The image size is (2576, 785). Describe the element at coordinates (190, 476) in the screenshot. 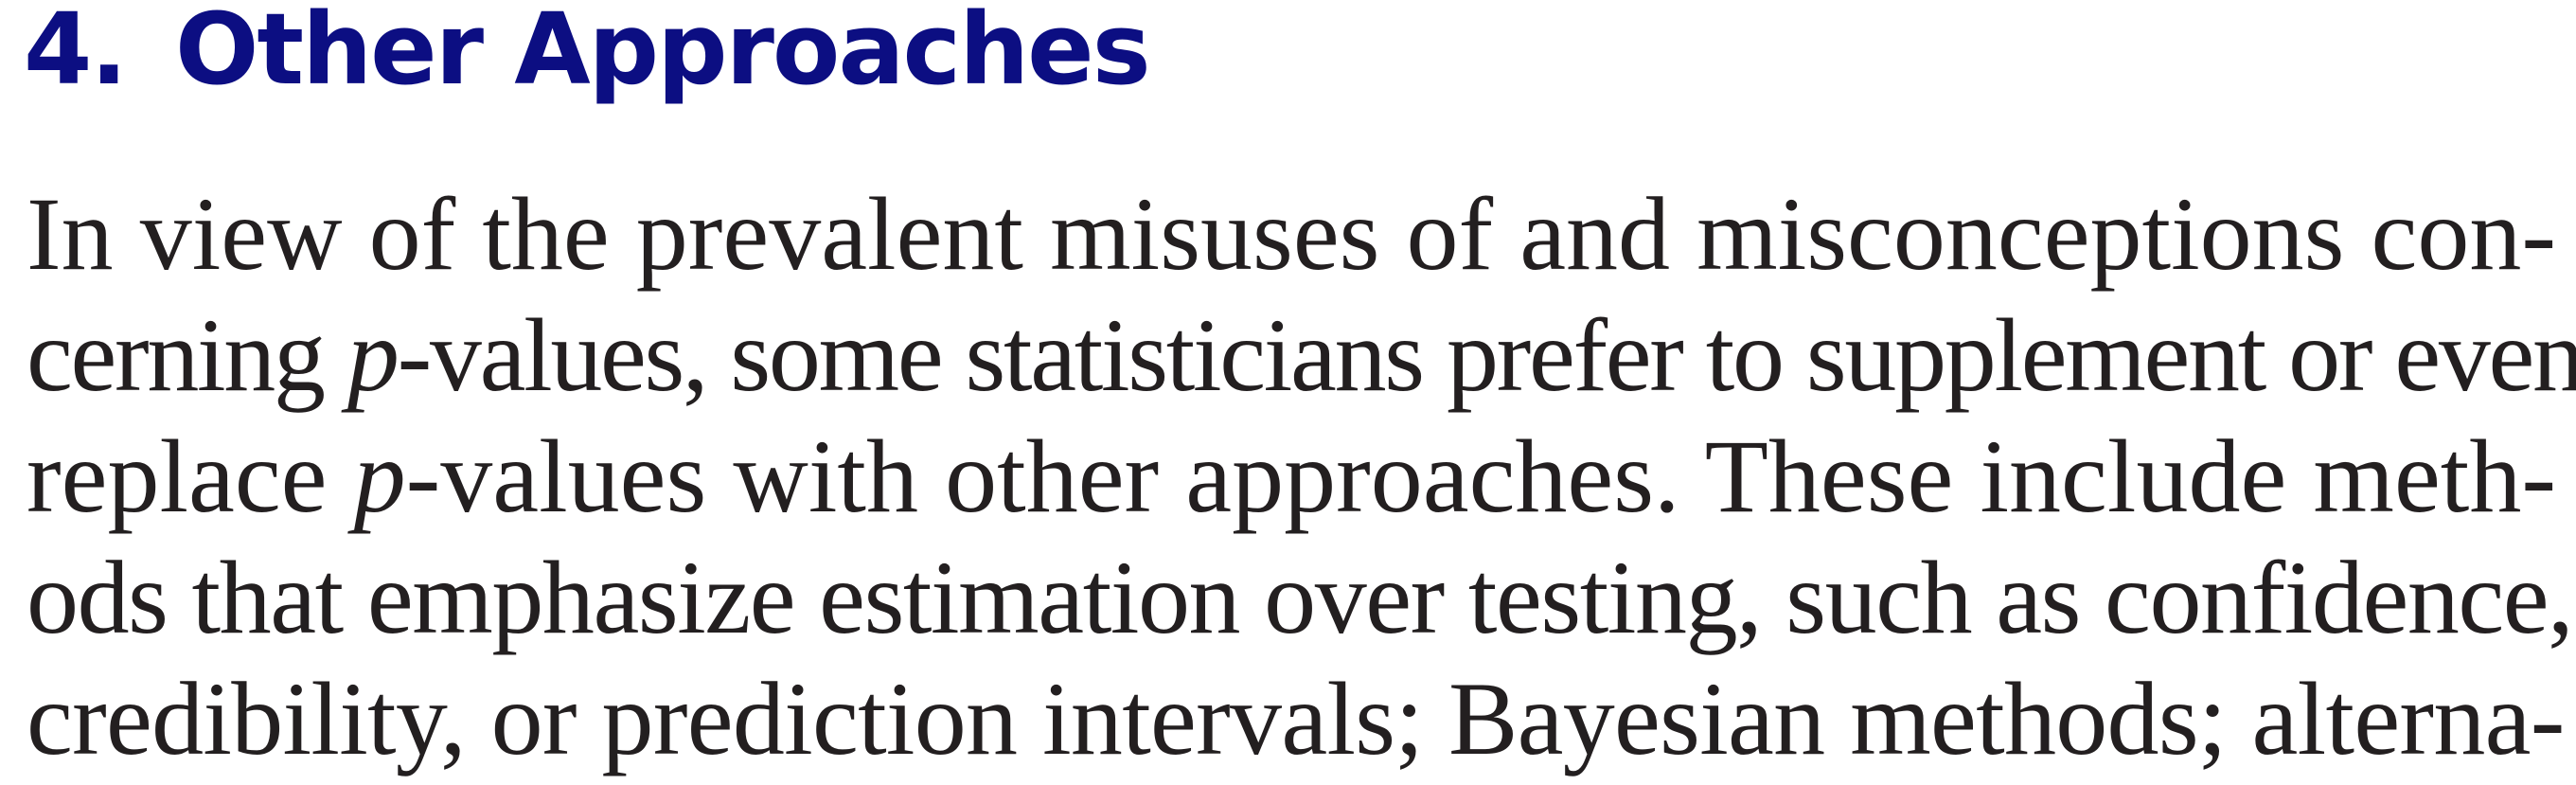

I see `line-text: replace` at that location.